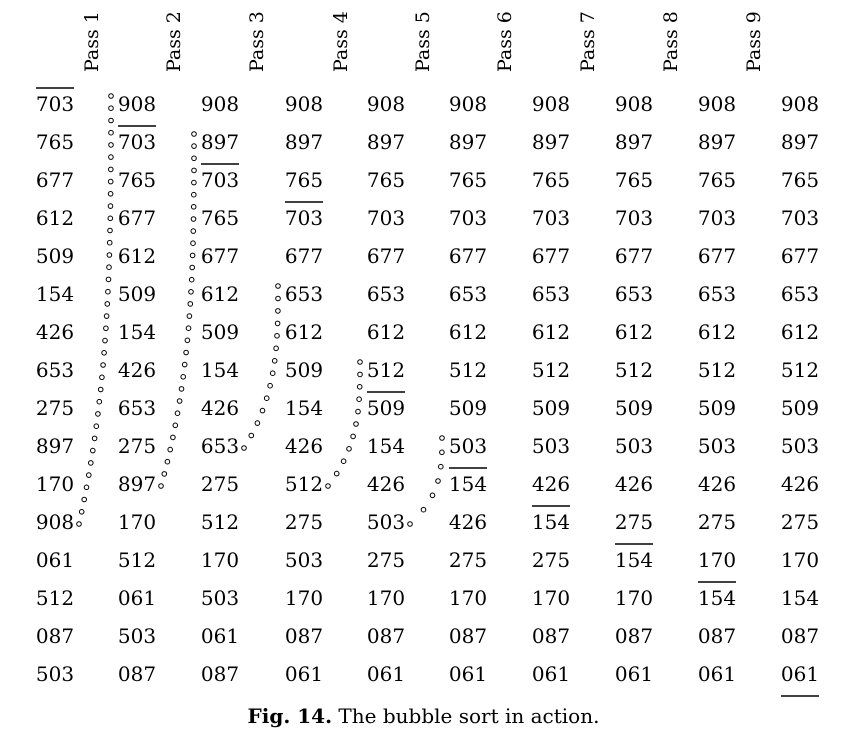 The image size is (847, 734). What do you see at coordinates (551, 218) in the screenshot?
I see `grid-cell: 703` at bounding box center [551, 218].